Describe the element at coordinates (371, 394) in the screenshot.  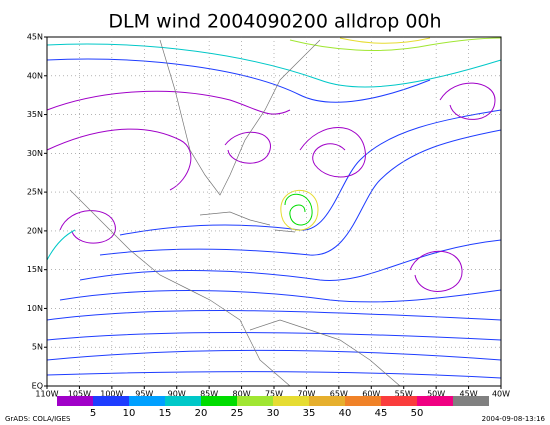
I see `lon-label: 60W` at that location.